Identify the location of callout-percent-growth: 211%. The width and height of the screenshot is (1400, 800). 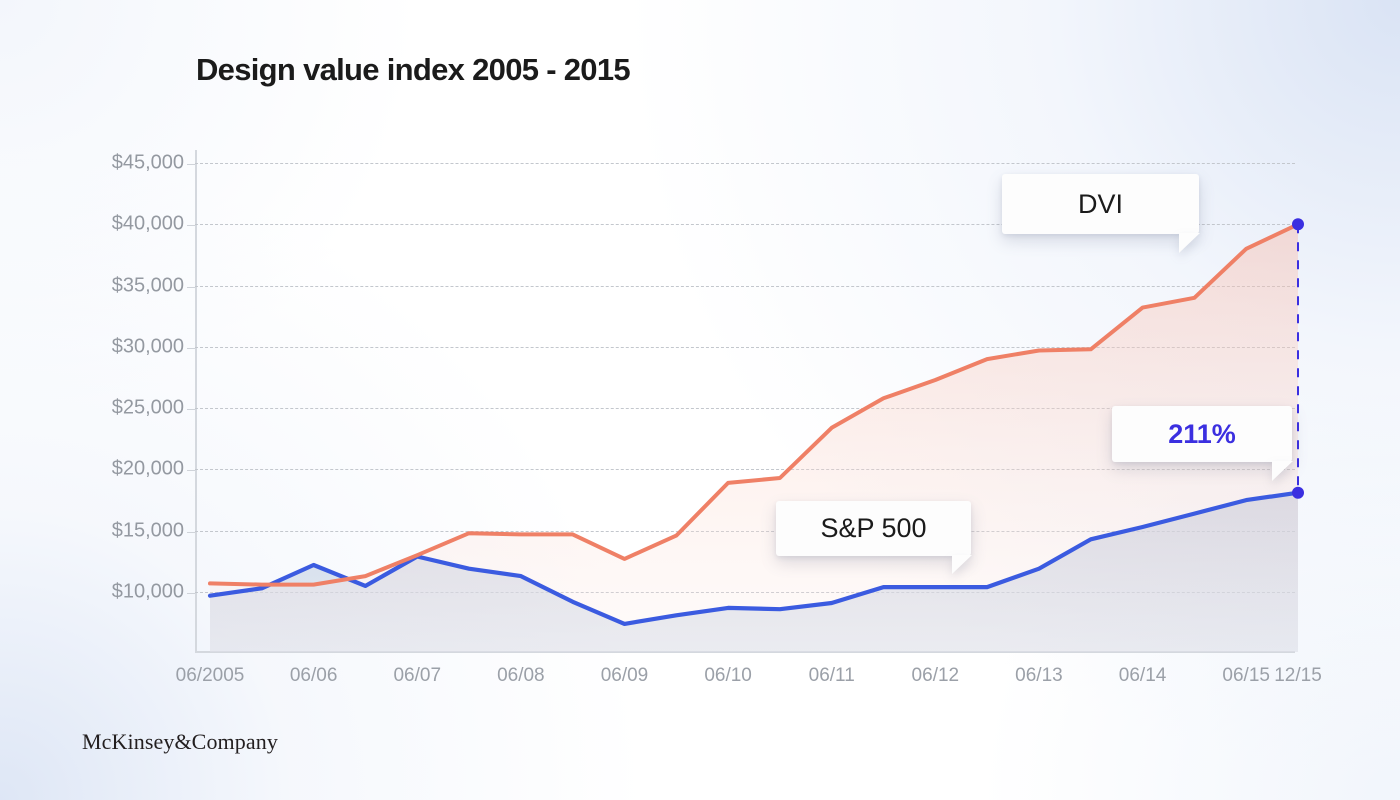
(1202, 443).